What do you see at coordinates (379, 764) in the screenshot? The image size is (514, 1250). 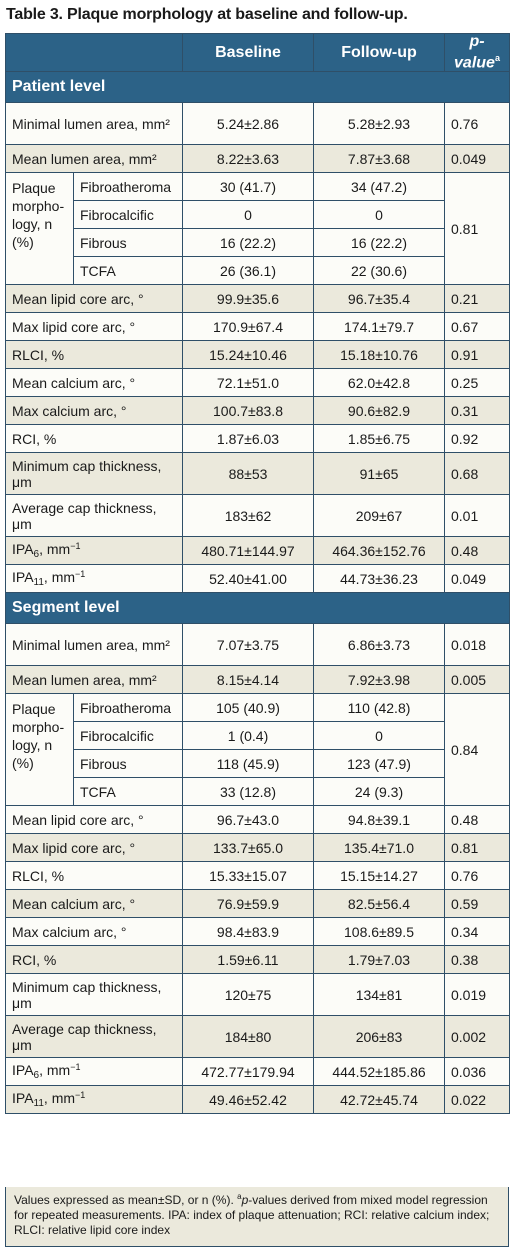 I see `followup-cell: 123 (47.9)` at bounding box center [379, 764].